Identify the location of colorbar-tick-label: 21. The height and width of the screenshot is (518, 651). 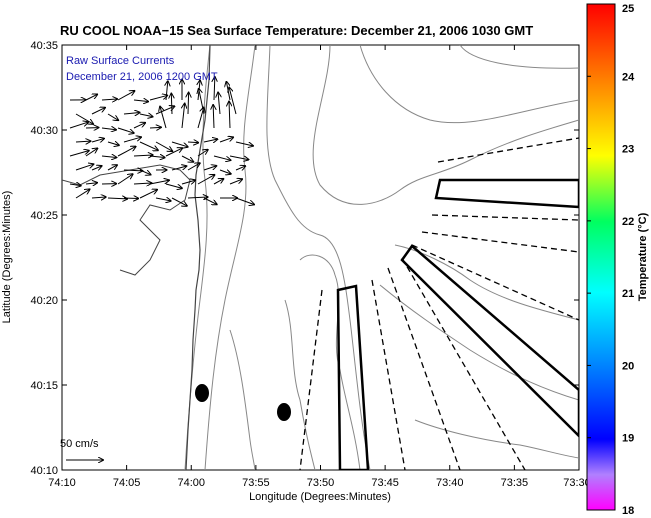
(628, 294).